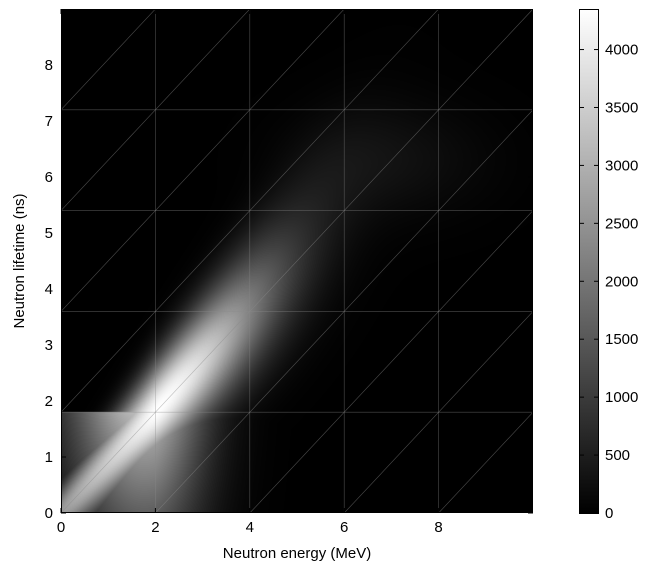 The height and width of the screenshot is (573, 651). Describe the element at coordinates (155, 527) in the screenshot. I see `x-tick-label: 2` at that location.